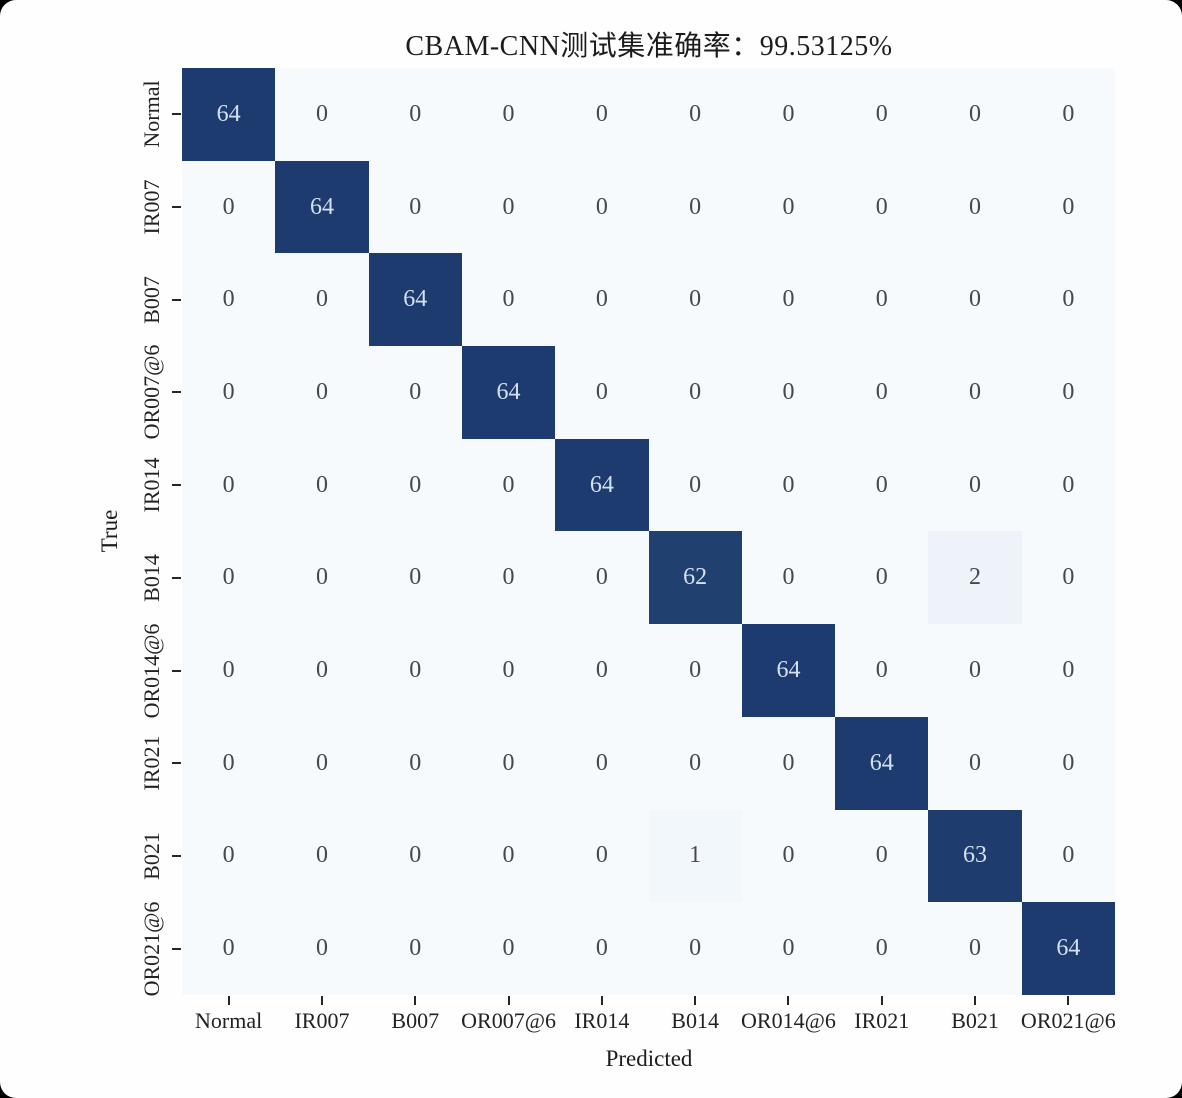  I want to click on y-tick-label: B021, so click(151, 856).